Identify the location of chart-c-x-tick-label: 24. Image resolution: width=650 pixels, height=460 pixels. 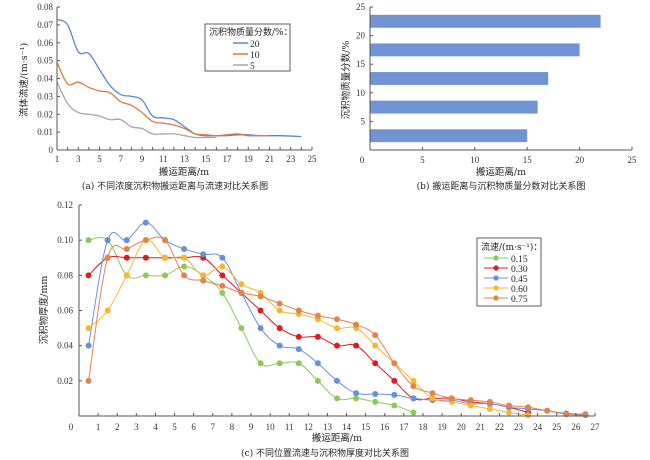
(538, 427).